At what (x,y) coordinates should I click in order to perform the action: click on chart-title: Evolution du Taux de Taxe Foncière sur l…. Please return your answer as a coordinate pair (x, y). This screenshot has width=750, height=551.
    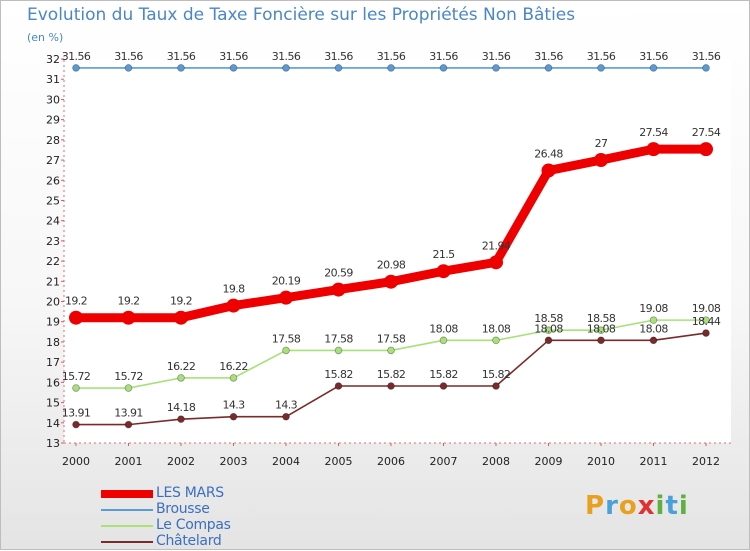
    Looking at the image, I should click on (301, 15).